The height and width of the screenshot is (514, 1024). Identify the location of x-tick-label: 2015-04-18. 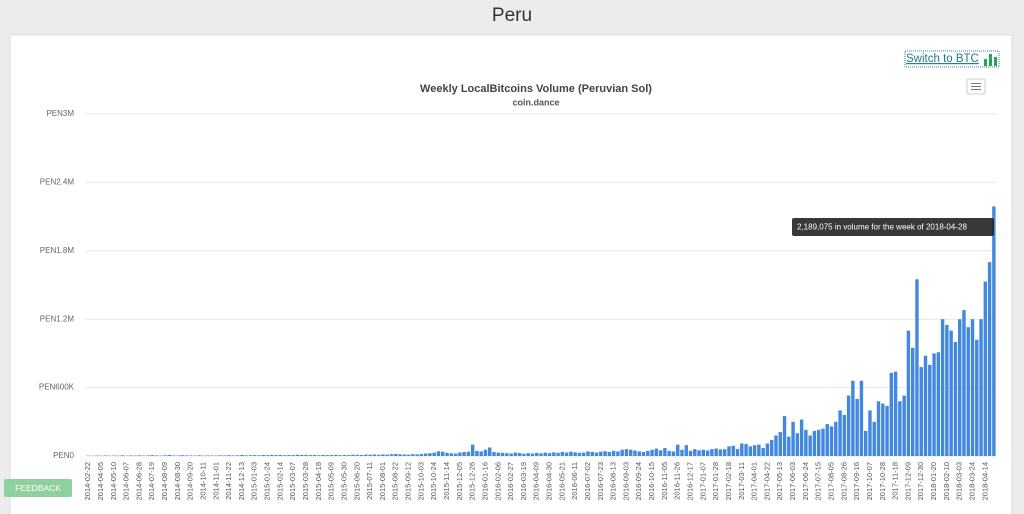
(318, 481).